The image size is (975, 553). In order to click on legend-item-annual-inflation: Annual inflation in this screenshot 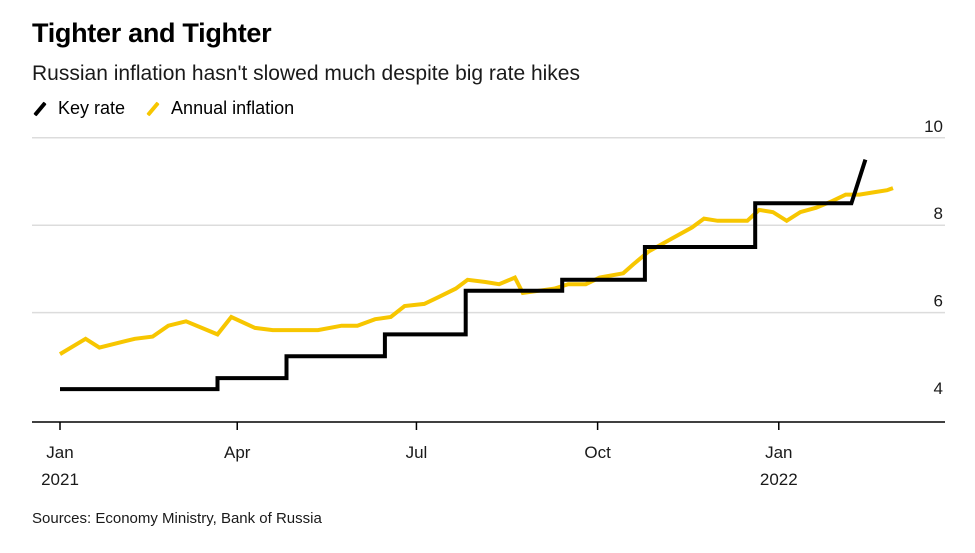, I will do `click(219, 108)`.